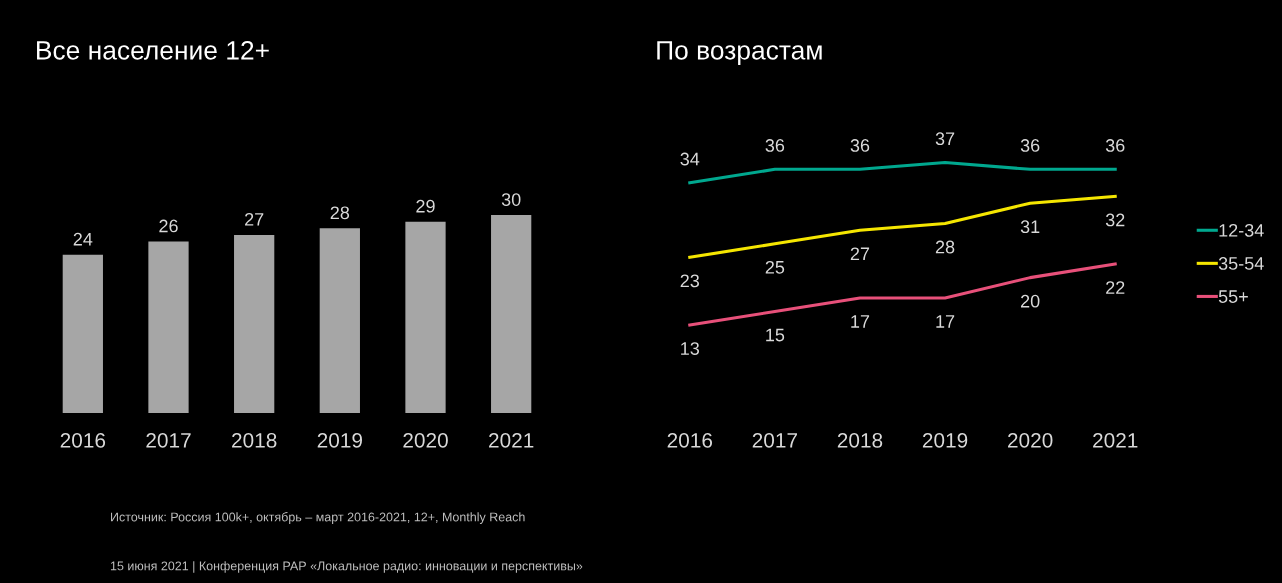 This screenshot has width=1282, height=583. I want to click on chart-title: По возрастам, so click(739, 53).